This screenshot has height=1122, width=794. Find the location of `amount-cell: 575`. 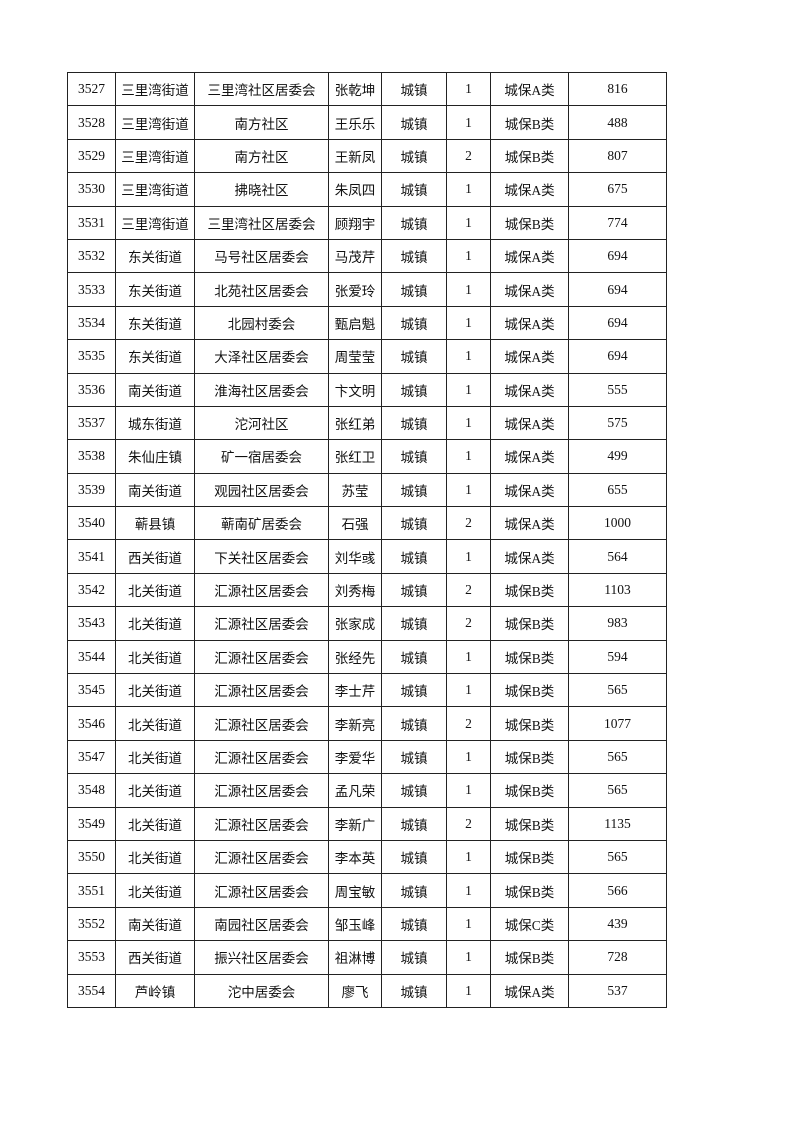

amount-cell: 575 is located at coordinates (617, 423).